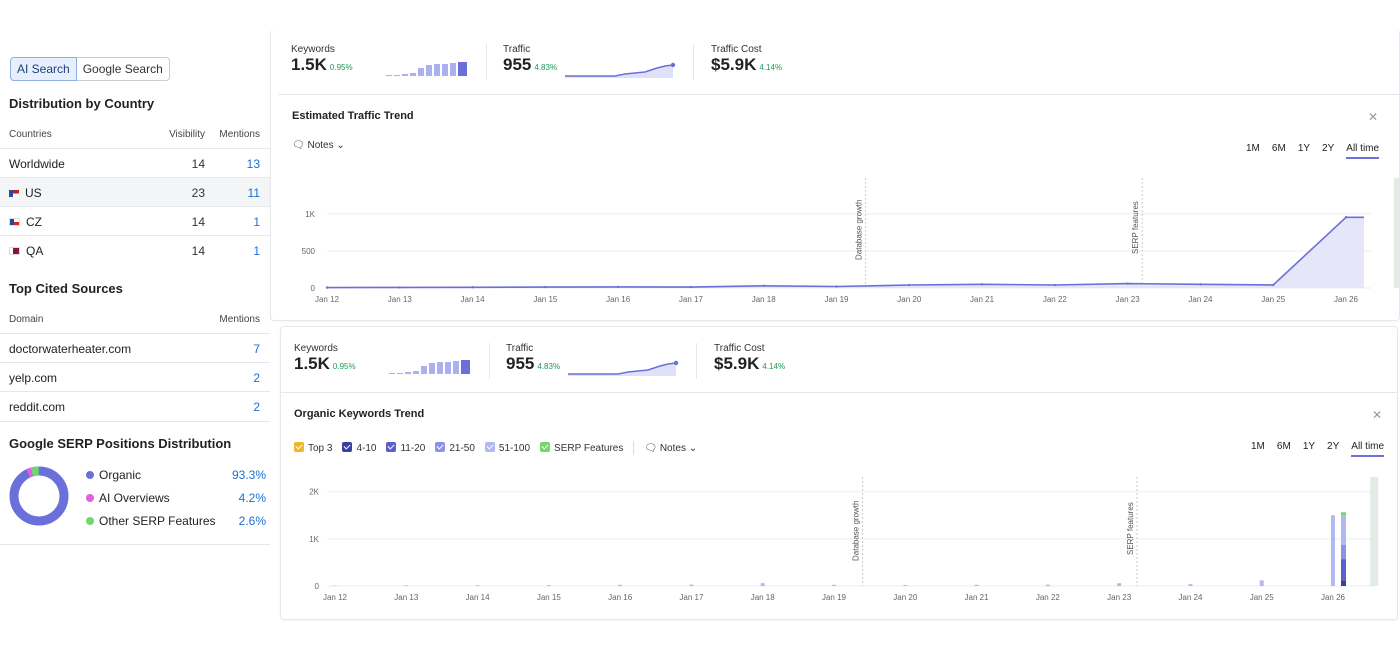  I want to click on table-row: QA 14 1, so click(135, 250).